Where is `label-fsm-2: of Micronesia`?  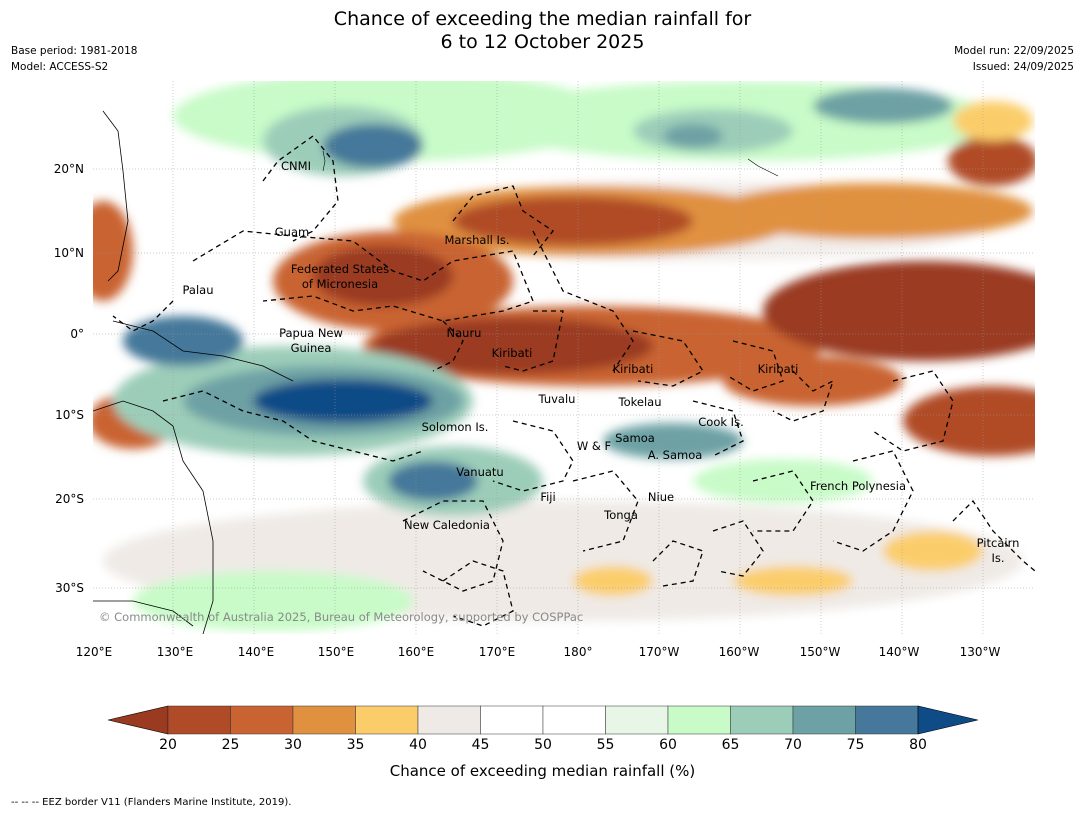 label-fsm-2: of Micronesia is located at coordinates (340, 284).